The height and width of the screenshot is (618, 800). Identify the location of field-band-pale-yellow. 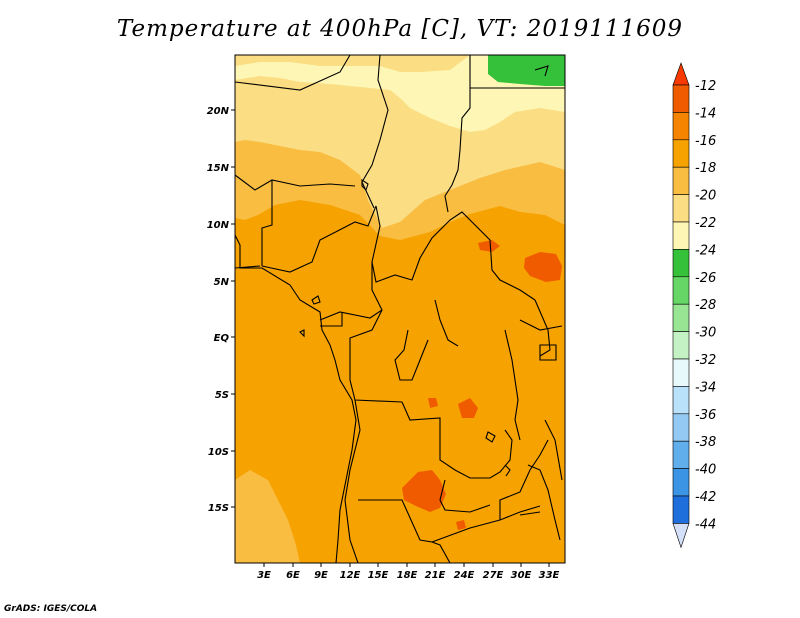
(400, 93).